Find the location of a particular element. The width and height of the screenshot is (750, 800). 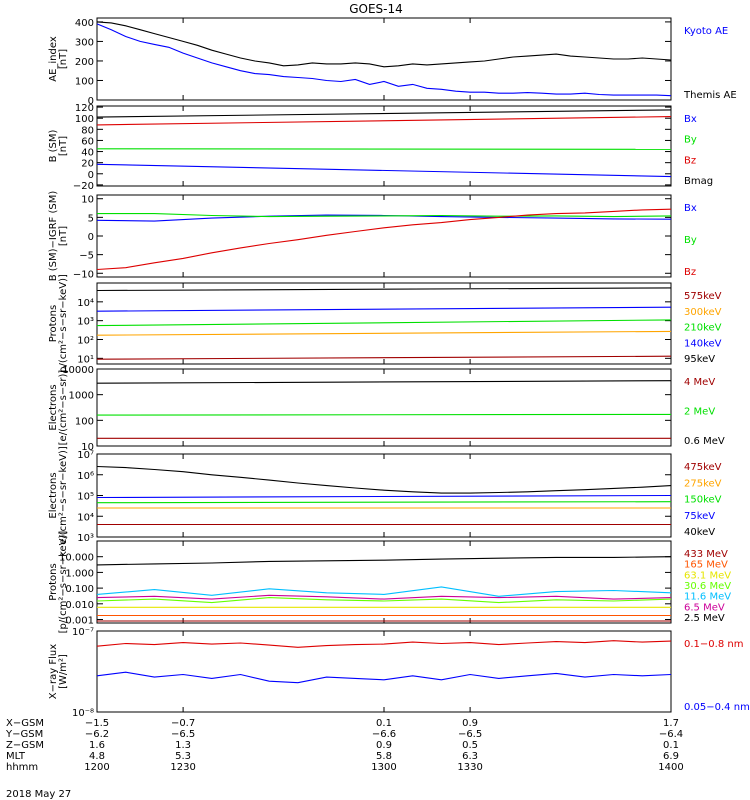

y-tick-label: 300 is located at coordinates (84, 42).